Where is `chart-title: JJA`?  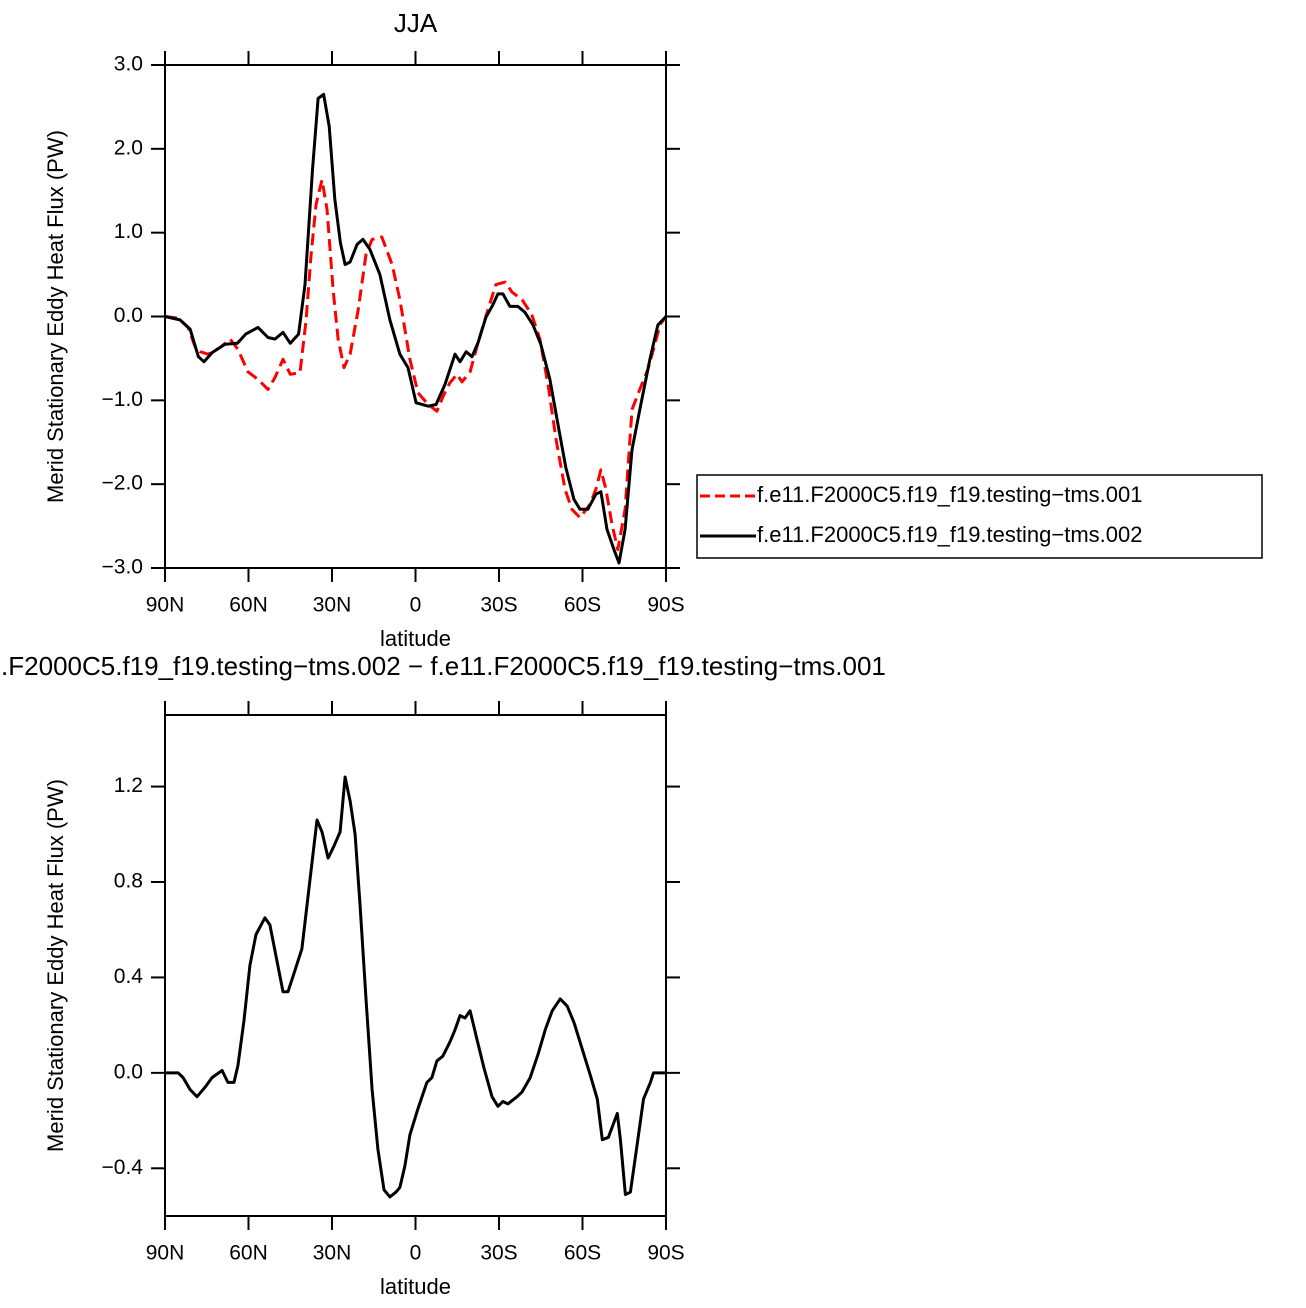
chart-title: JJA is located at coordinates (416, 23).